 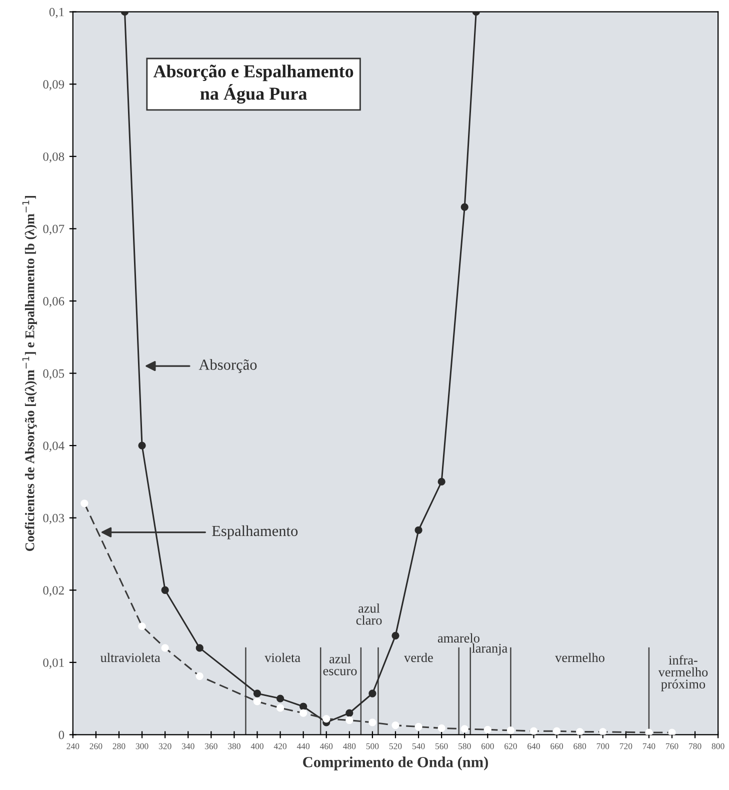 What do you see at coordinates (603, 746) in the screenshot?
I see `x-tick-label: 700` at bounding box center [603, 746].